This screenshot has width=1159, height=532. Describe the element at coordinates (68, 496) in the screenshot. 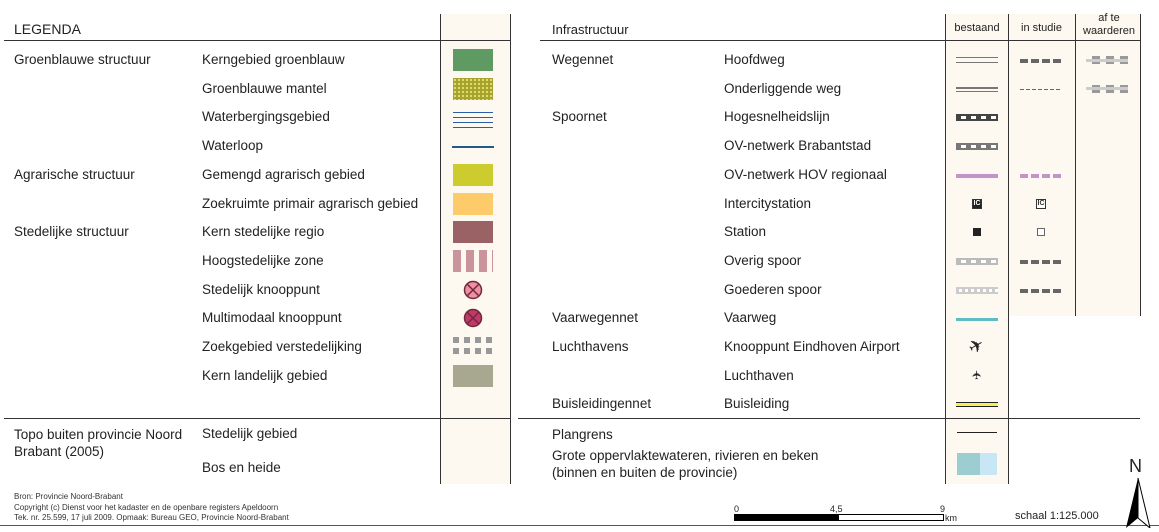

I see `source-text: Bron: Provincie Noord-Brabant` at that location.